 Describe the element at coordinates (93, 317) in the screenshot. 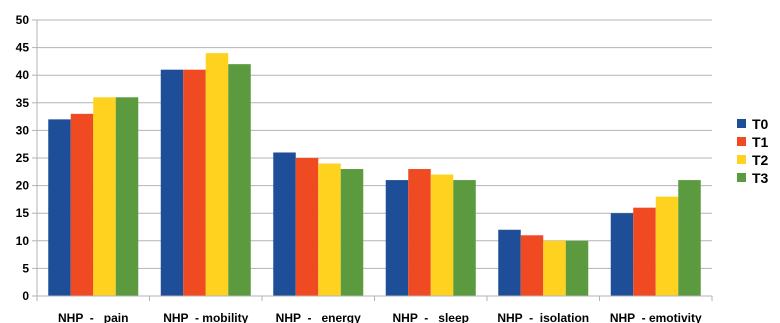

I see `x-category-label: NHP - pain` at that location.